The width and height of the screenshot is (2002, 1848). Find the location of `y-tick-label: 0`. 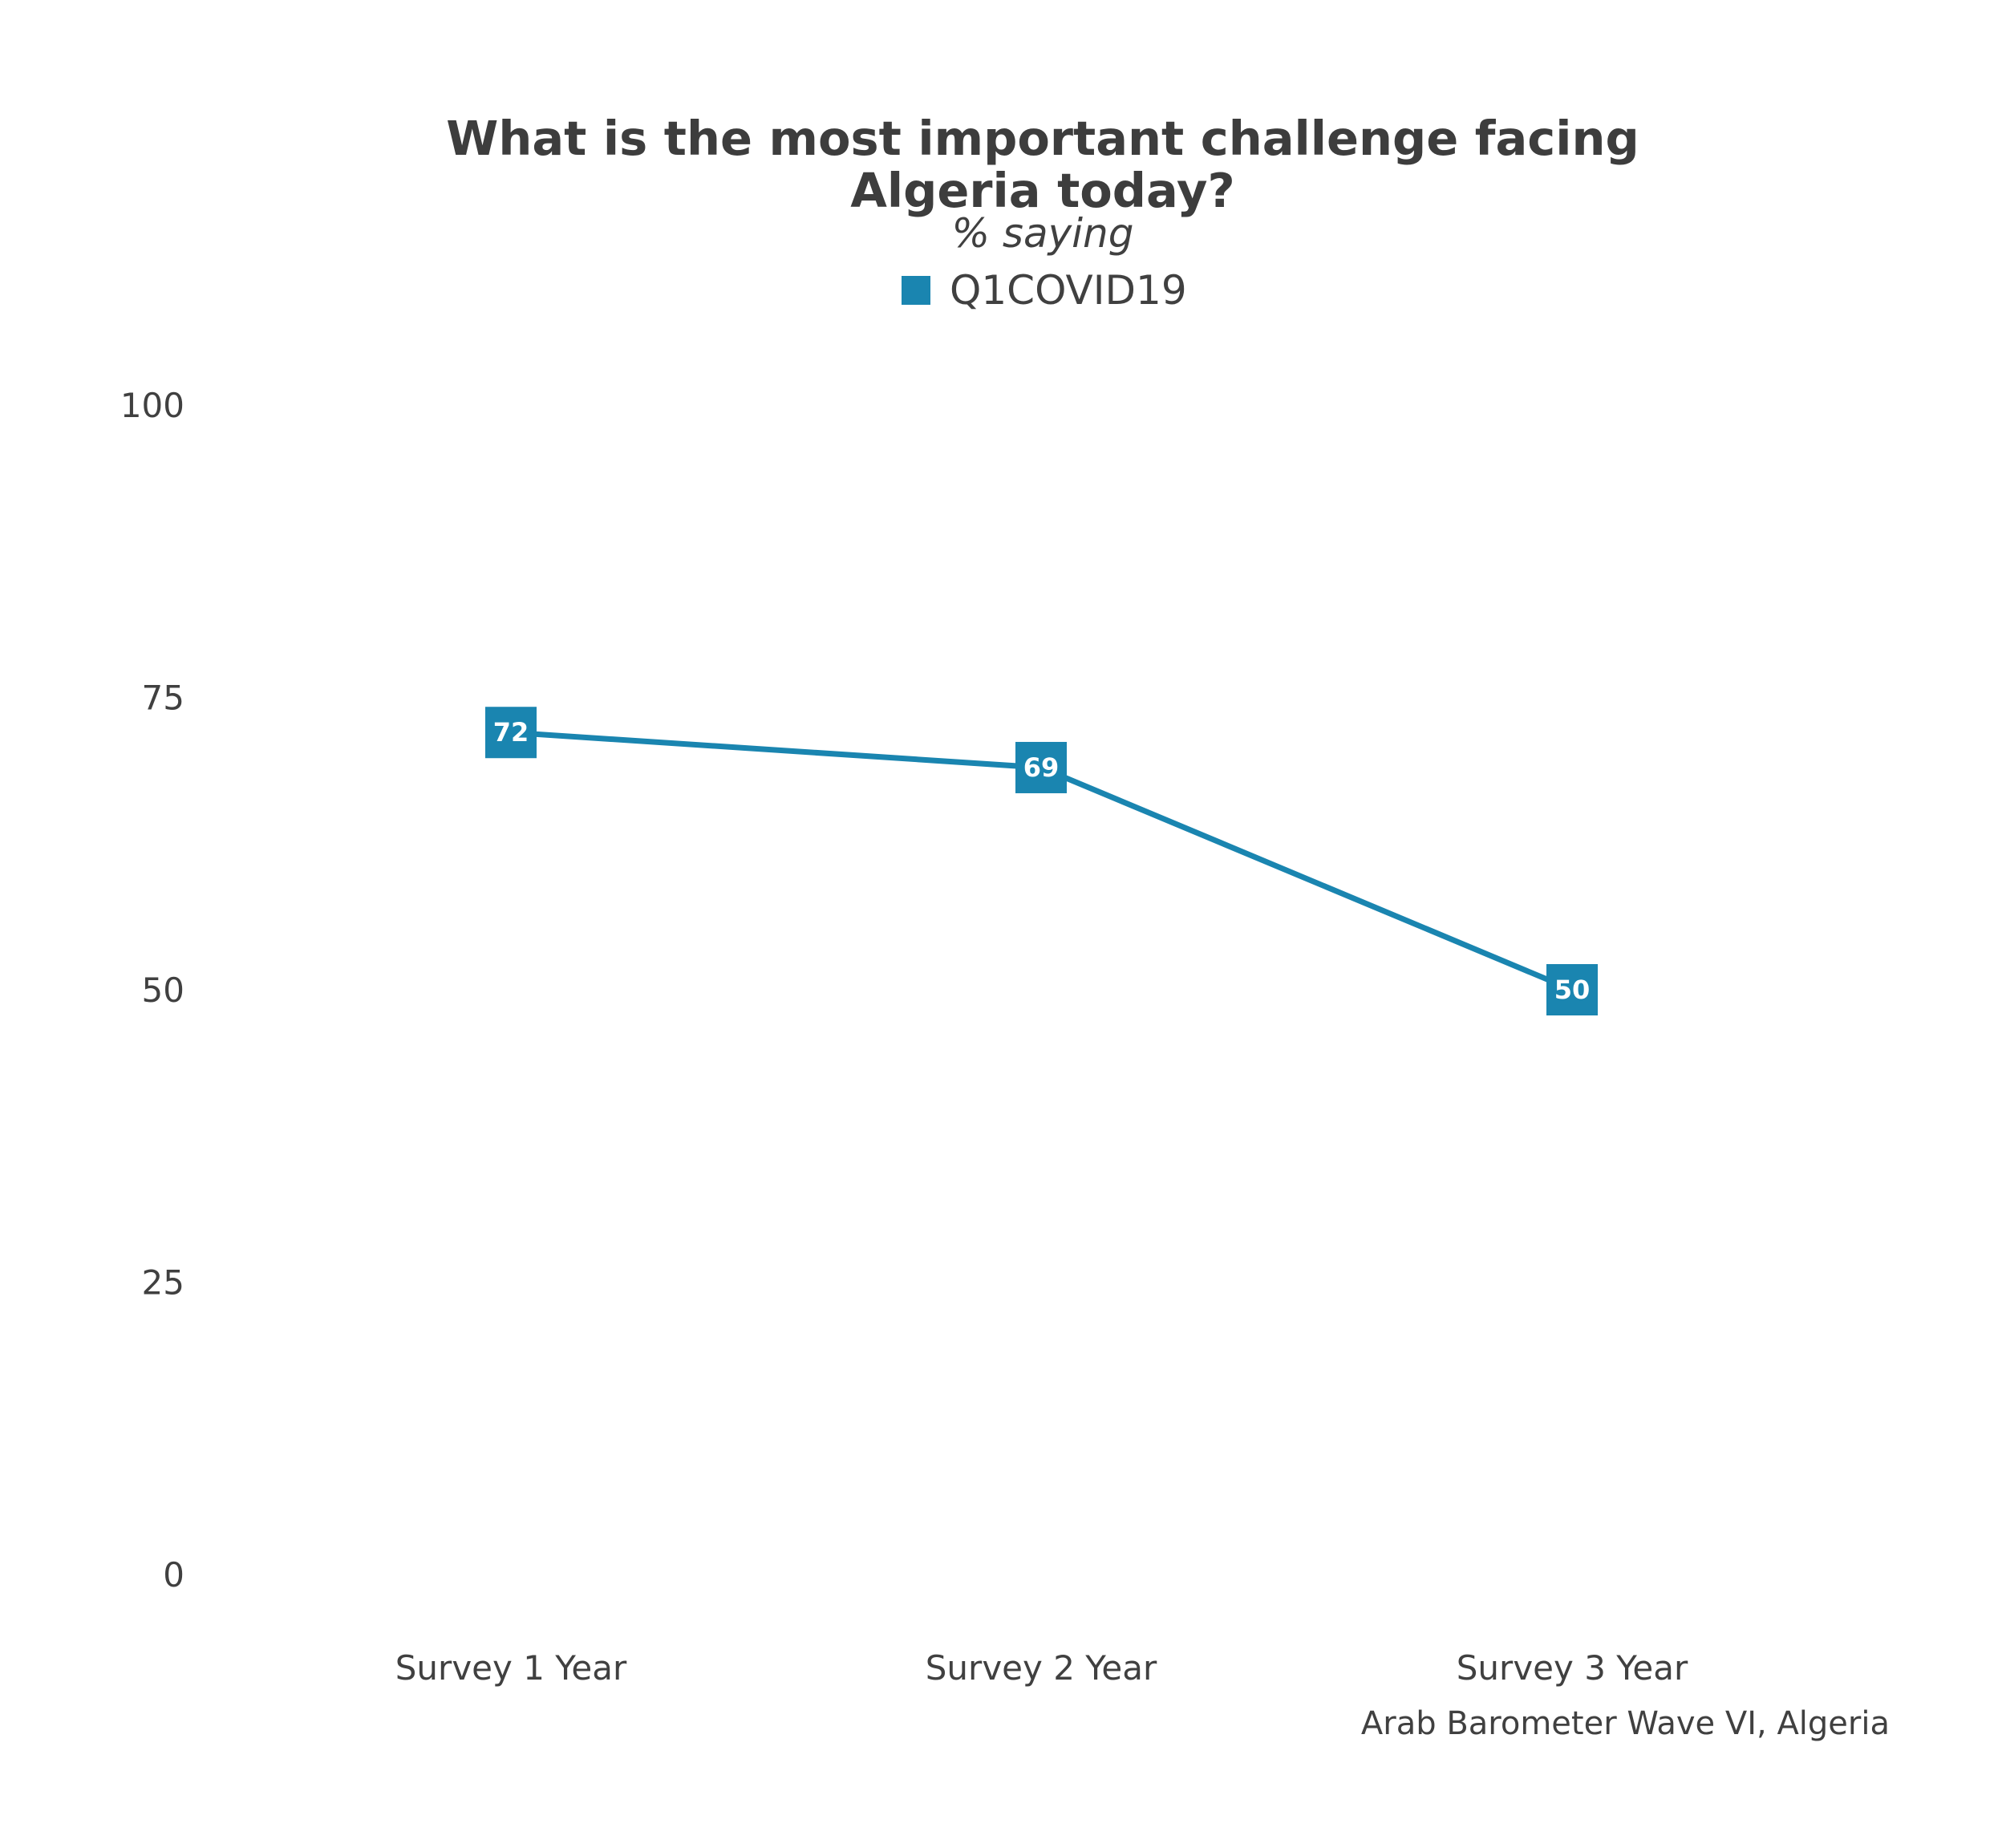

y-tick-label: 0 is located at coordinates (173, 1575).